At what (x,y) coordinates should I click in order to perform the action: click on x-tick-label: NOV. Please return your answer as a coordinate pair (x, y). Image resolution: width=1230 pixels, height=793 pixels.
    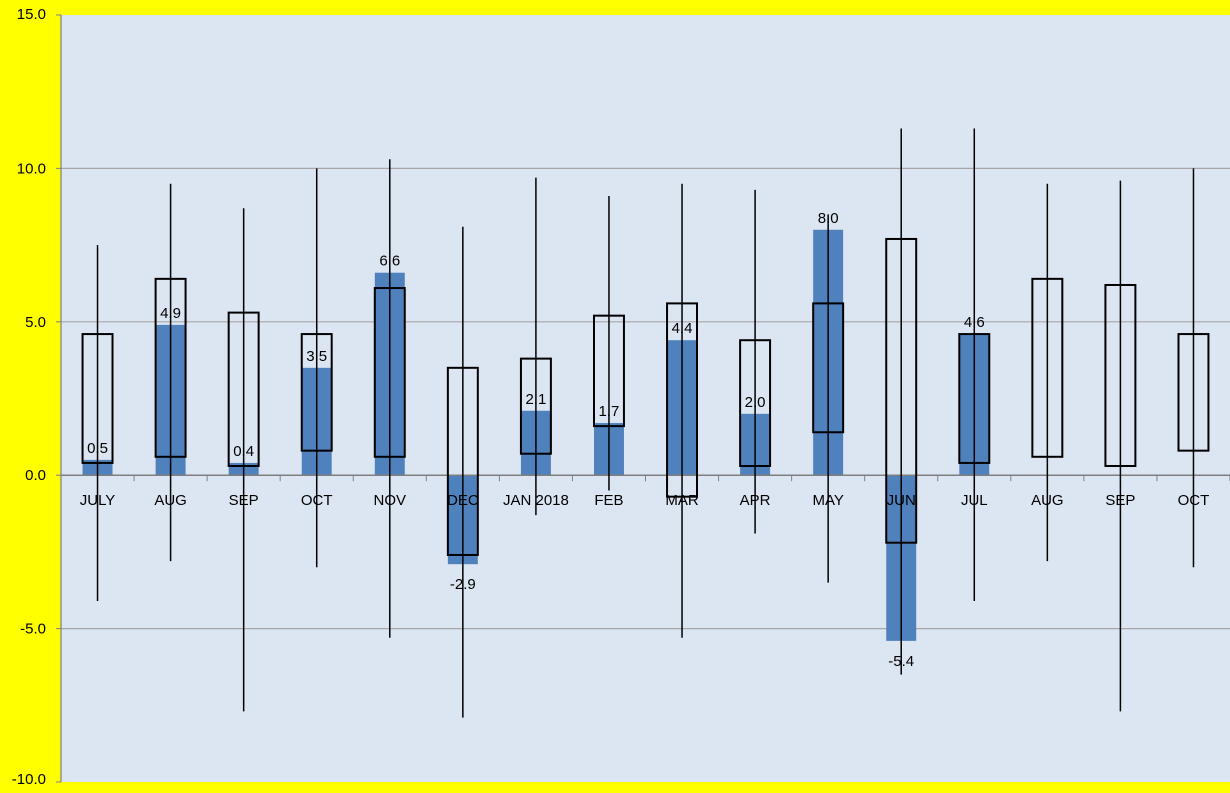
    Looking at the image, I should click on (390, 500).